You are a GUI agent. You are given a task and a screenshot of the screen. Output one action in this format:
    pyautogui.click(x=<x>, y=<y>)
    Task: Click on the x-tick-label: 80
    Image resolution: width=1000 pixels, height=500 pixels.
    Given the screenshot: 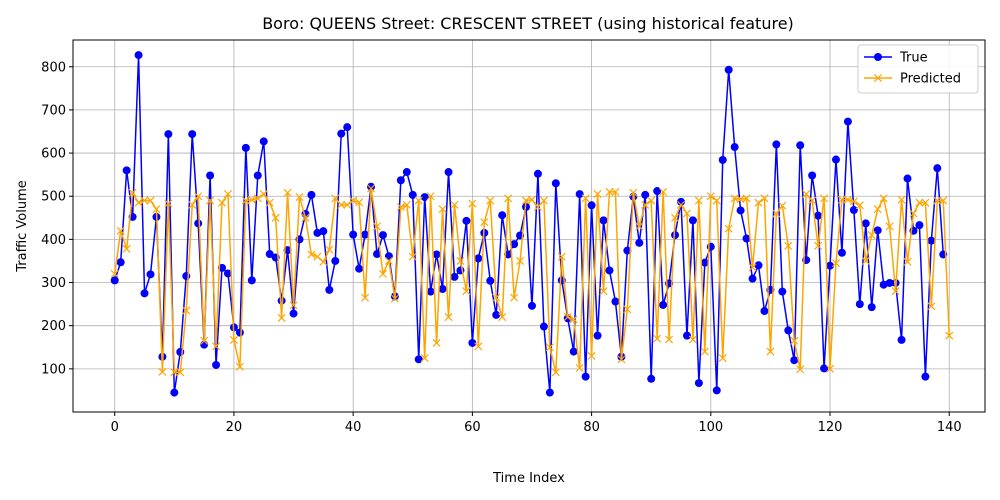 What is the action you would take?
    pyautogui.click(x=591, y=427)
    